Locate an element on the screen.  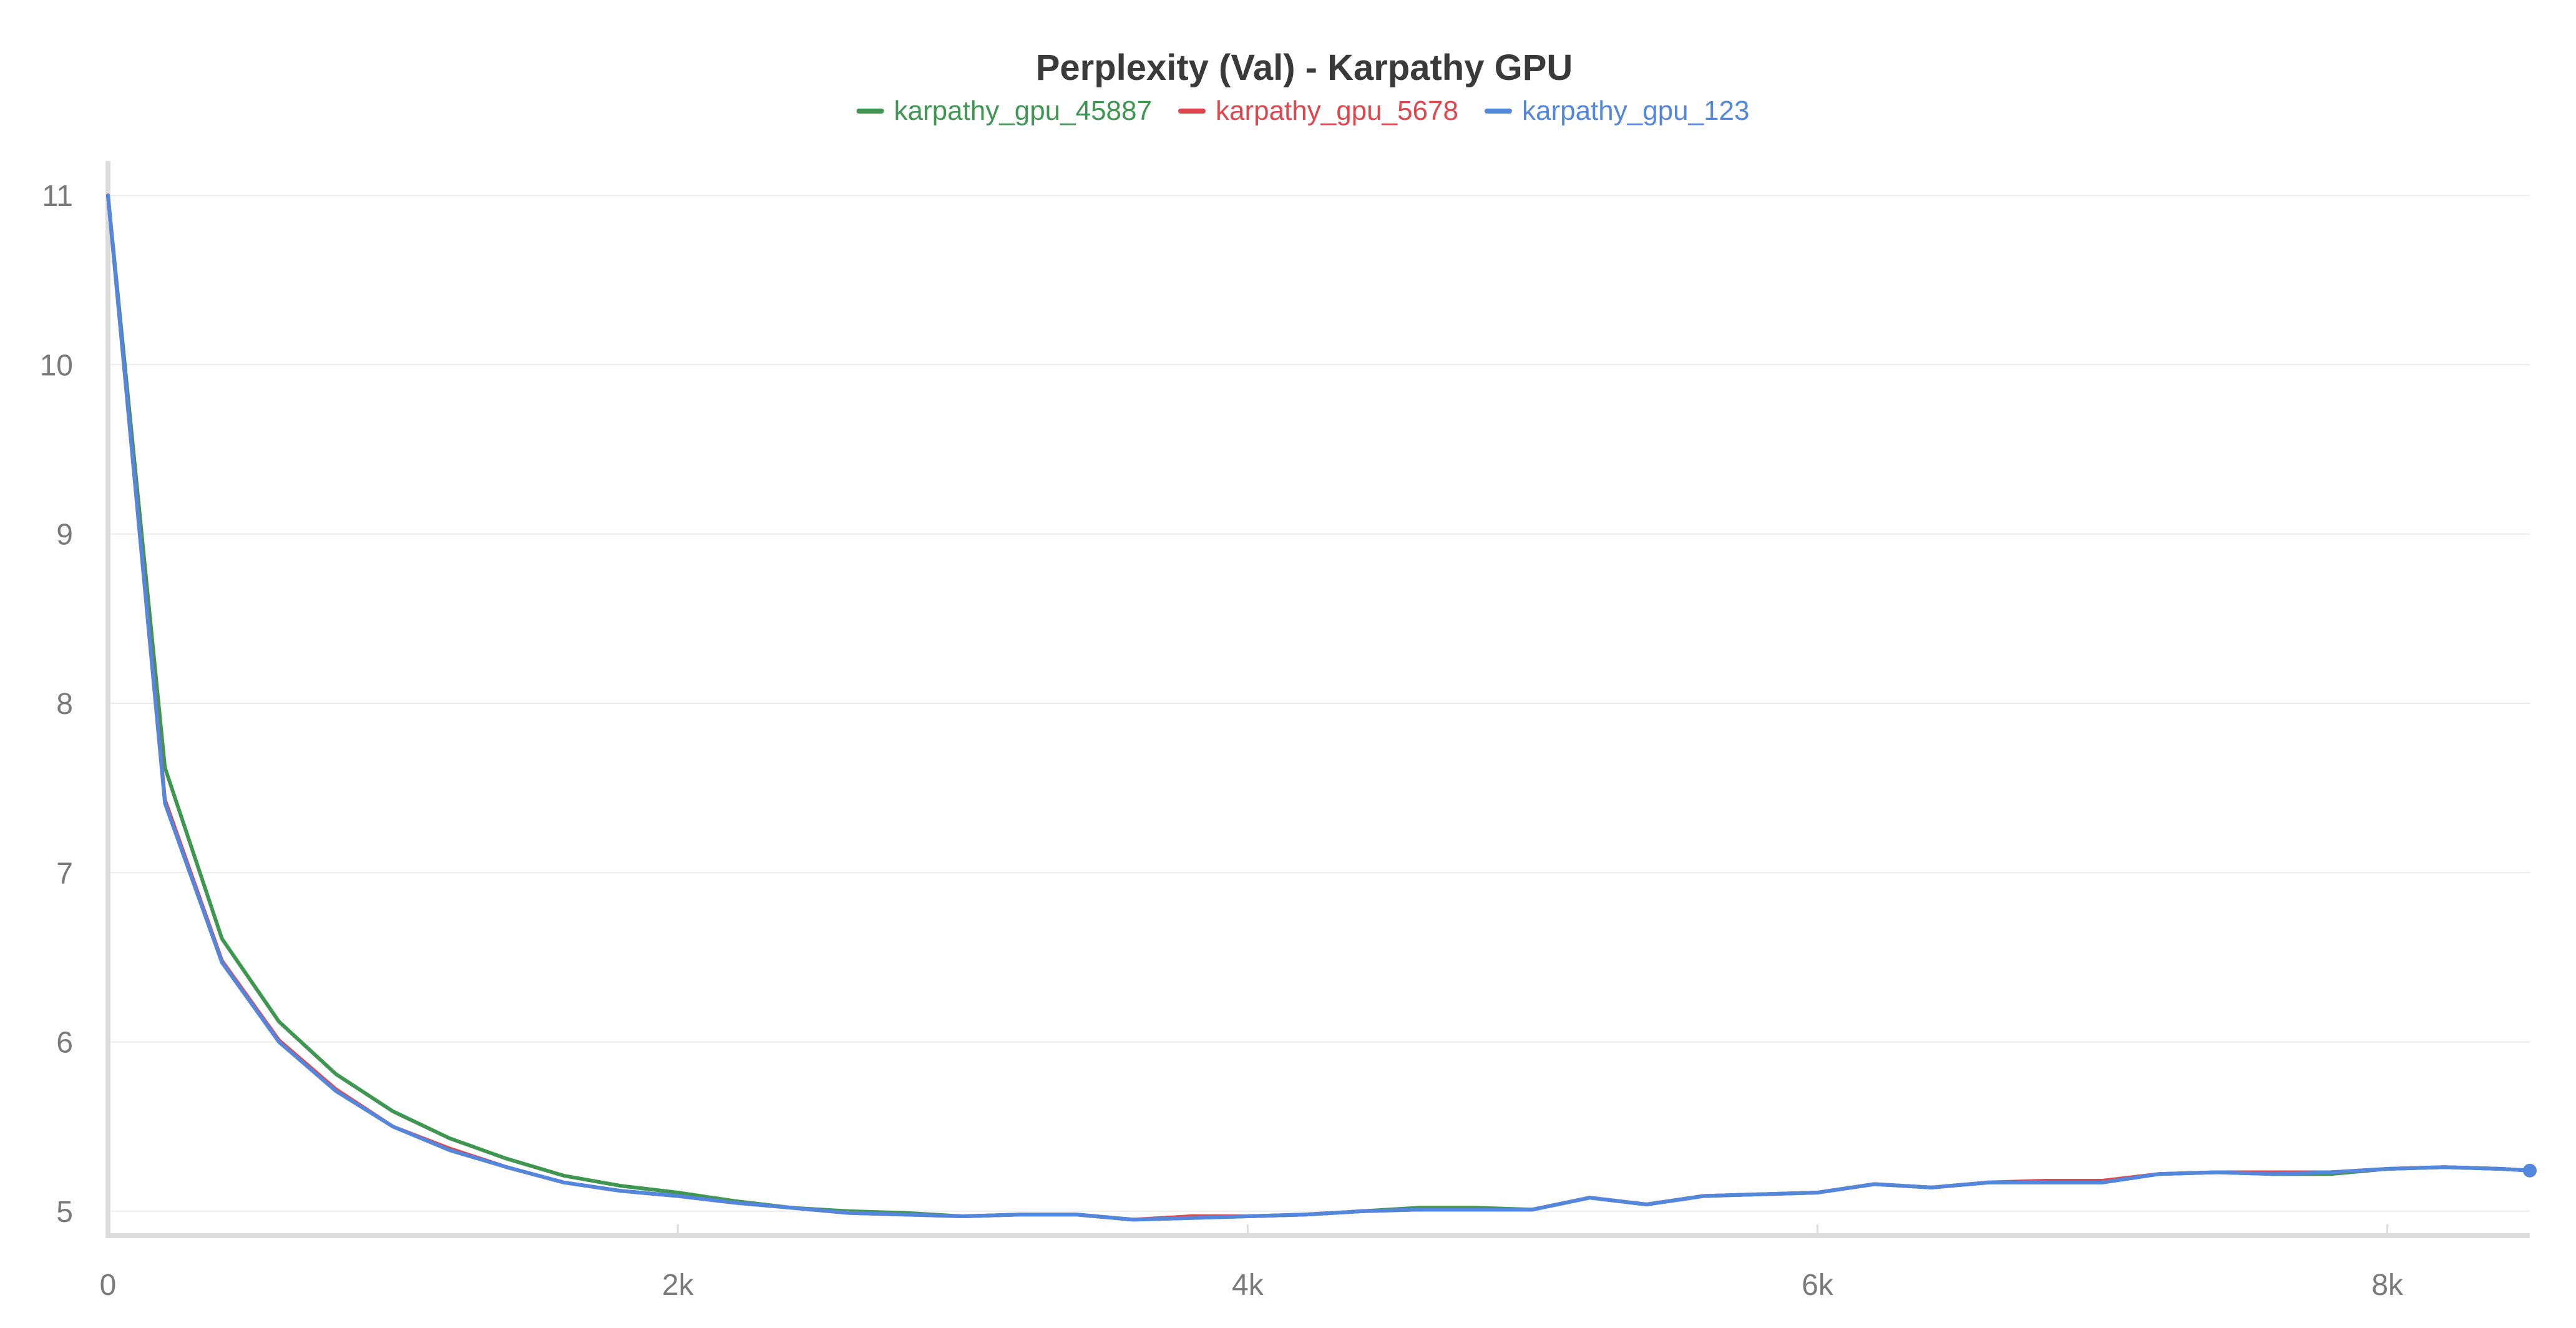
x-tick-label: 2k is located at coordinates (678, 1285).